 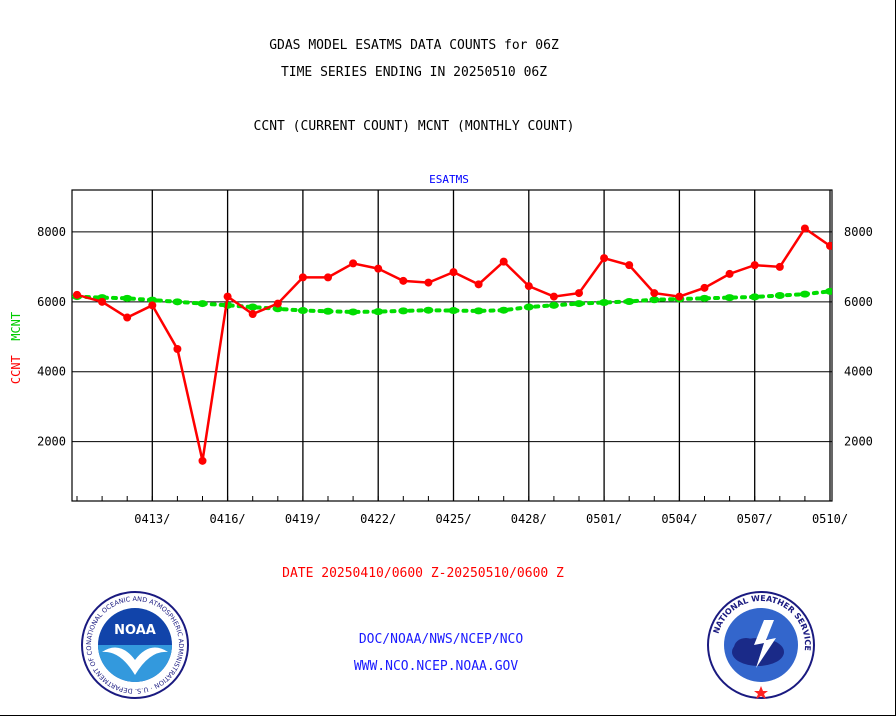 What do you see at coordinates (858, 442) in the screenshot?
I see `y-tick-label-right: 2000` at bounding box center [858, 442].